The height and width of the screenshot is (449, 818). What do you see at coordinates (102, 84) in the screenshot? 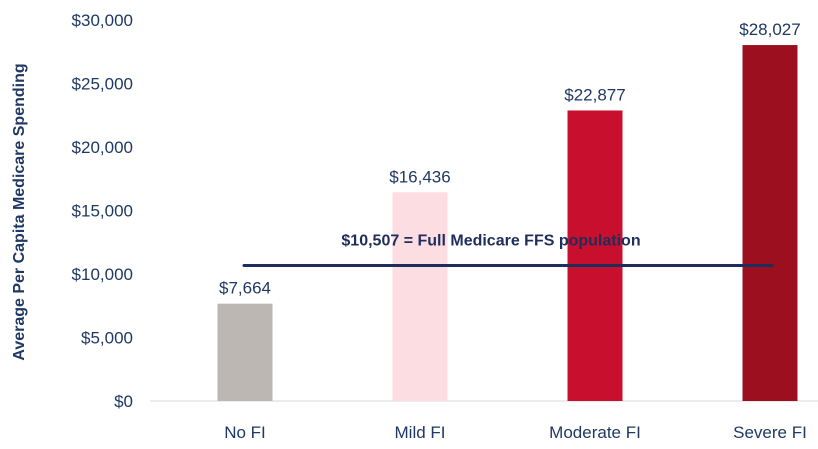
I see `y-tick-label: $25,000` at bounding box center [102, 84].